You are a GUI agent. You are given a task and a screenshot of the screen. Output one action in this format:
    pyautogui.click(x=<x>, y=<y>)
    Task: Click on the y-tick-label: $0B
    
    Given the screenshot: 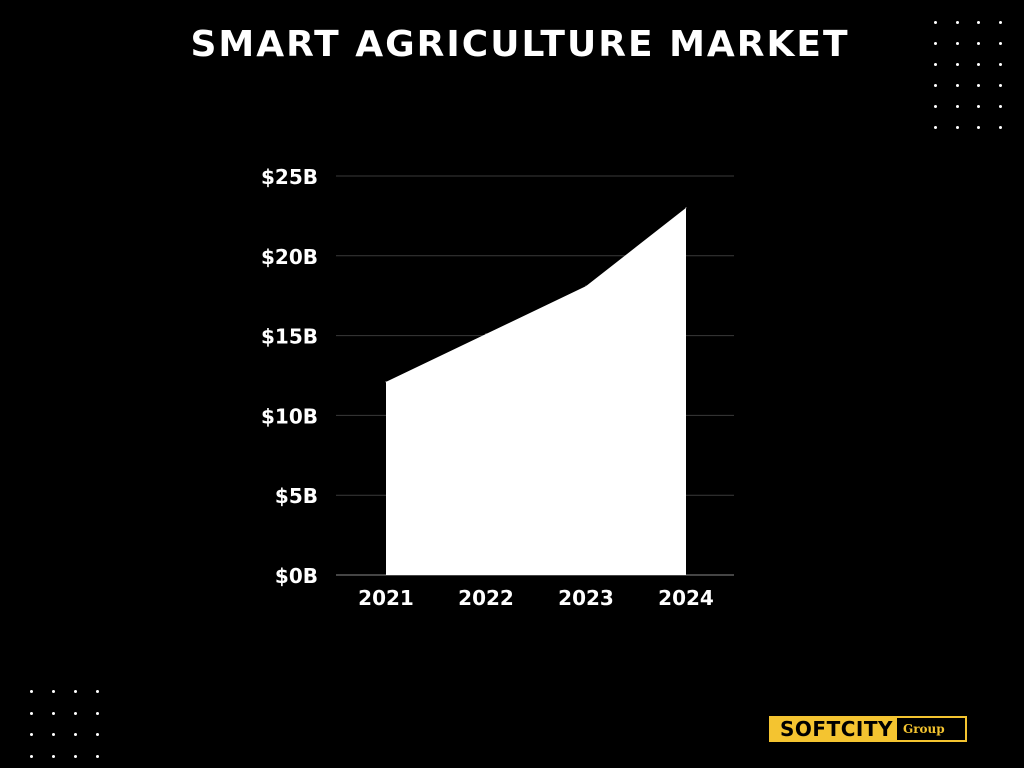 What is the action you would take?
    pyautogui.click(x=296, y=576)
    